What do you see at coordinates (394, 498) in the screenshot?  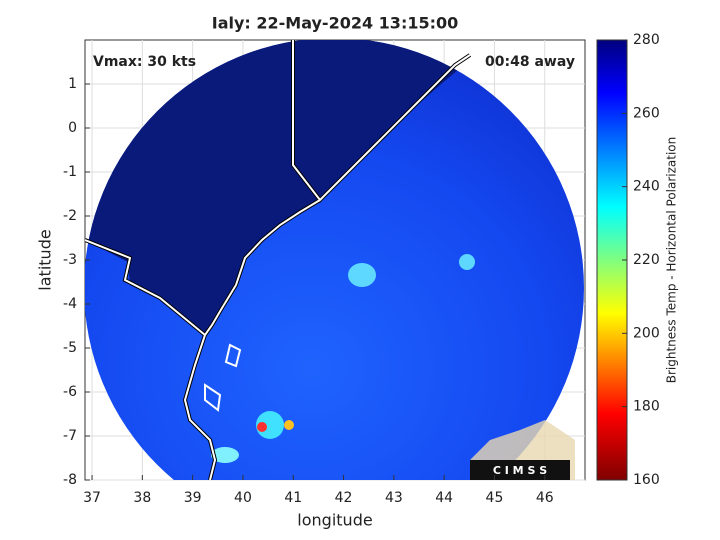 I see `x-tick-label: 43` at bounding box center [394, 498].